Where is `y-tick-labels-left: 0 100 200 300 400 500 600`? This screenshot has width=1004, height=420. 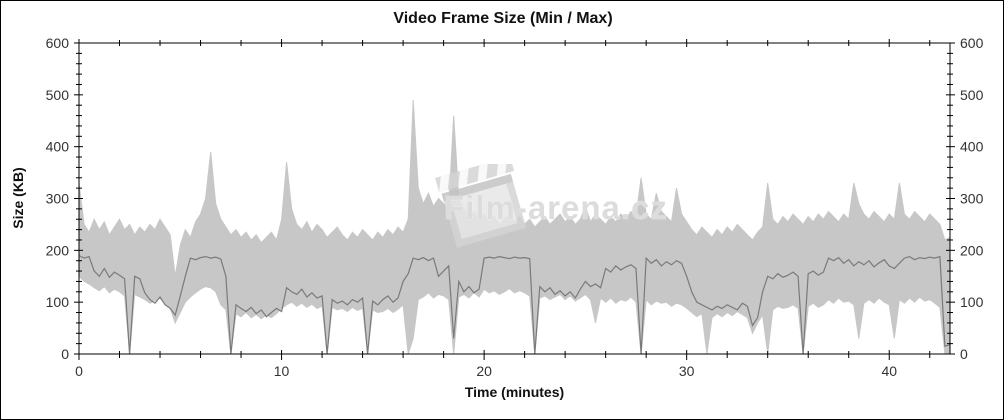
y-tick-labels-left: 0 100 200 300 400 500 600 is located at coordinates (58, 198).